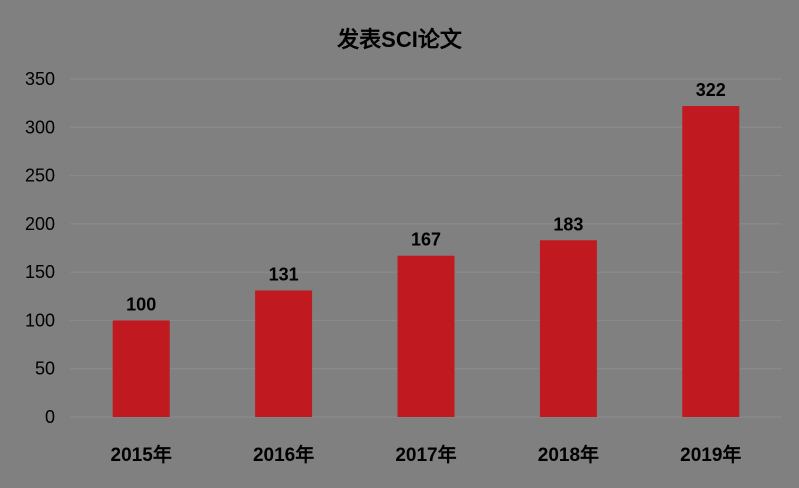  What do you see at coordinates (141, 304) in the screenshot?
I see `data-label: 100` at bounding box center [141, 304].